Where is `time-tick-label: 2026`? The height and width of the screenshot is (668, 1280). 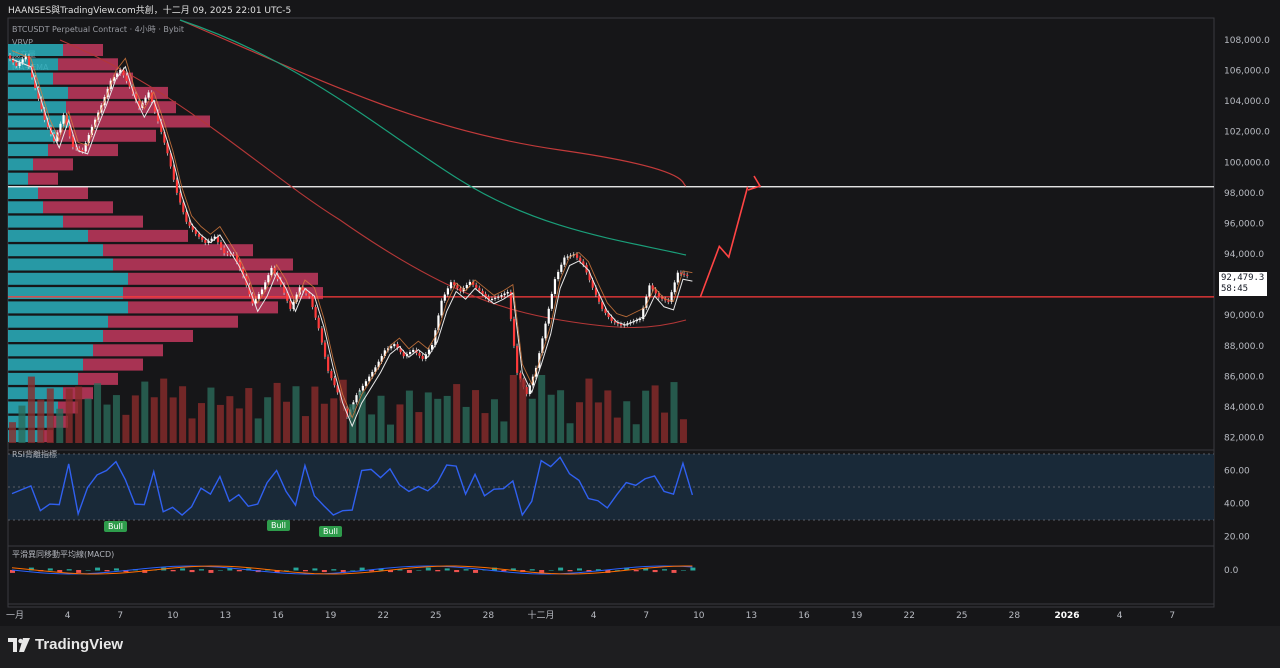 time-tick-label: 2026 is located at coordinates (1066, 616).